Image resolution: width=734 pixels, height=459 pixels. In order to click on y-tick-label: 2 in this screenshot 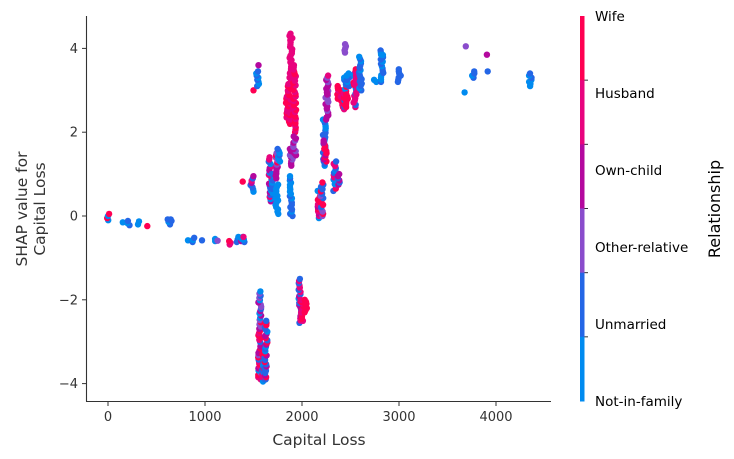, I will do `click(74, 133)`.